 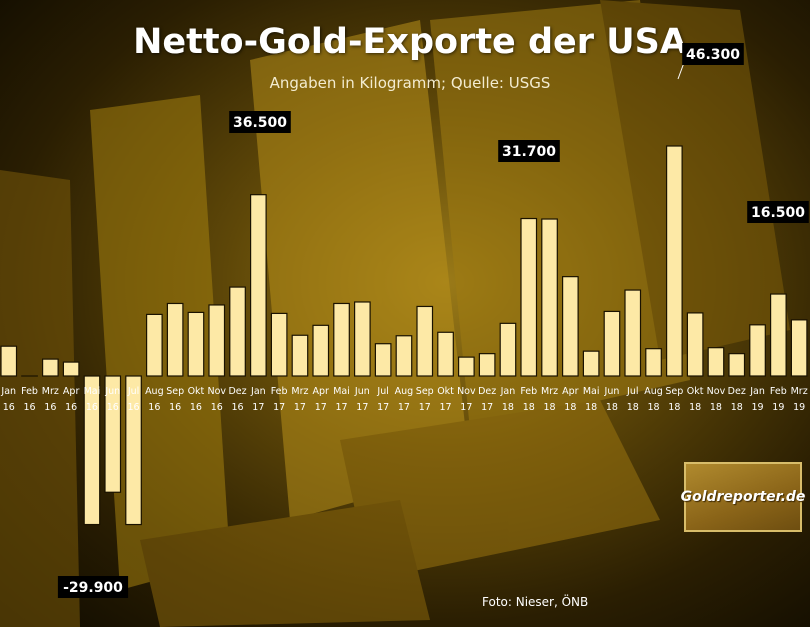 I want to click on x-tick-label: Jan 17, so click(x=258, y=399).